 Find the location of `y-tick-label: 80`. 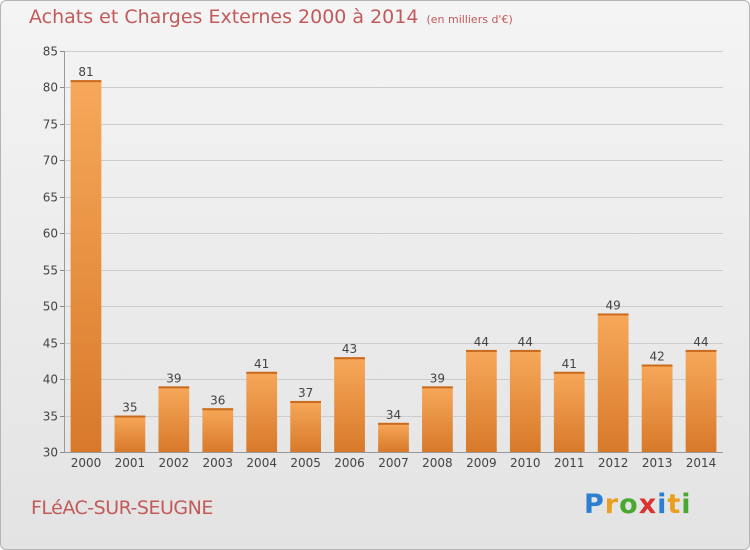

y-tick-label: 80 is located at coordinates (50, 88).